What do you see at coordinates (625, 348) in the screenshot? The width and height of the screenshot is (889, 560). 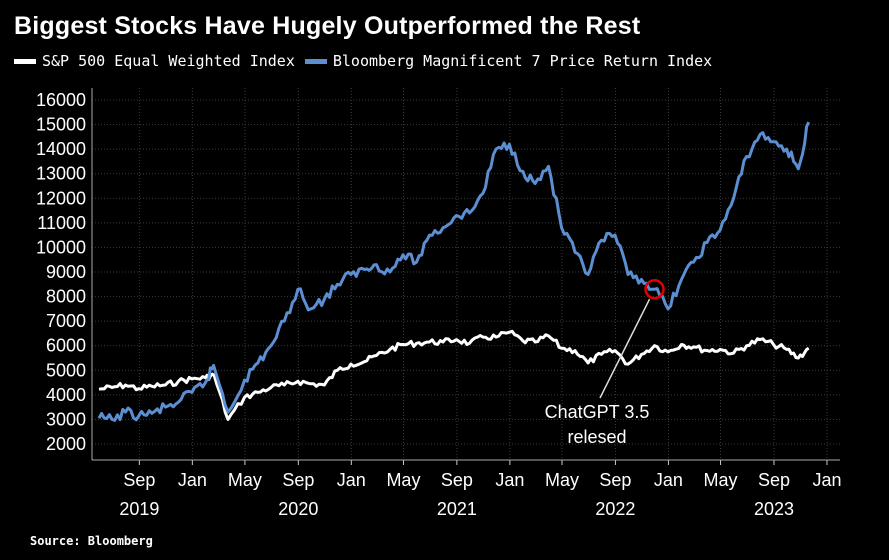 I see `annotation-leader-line` at bounding box center [625, 348].